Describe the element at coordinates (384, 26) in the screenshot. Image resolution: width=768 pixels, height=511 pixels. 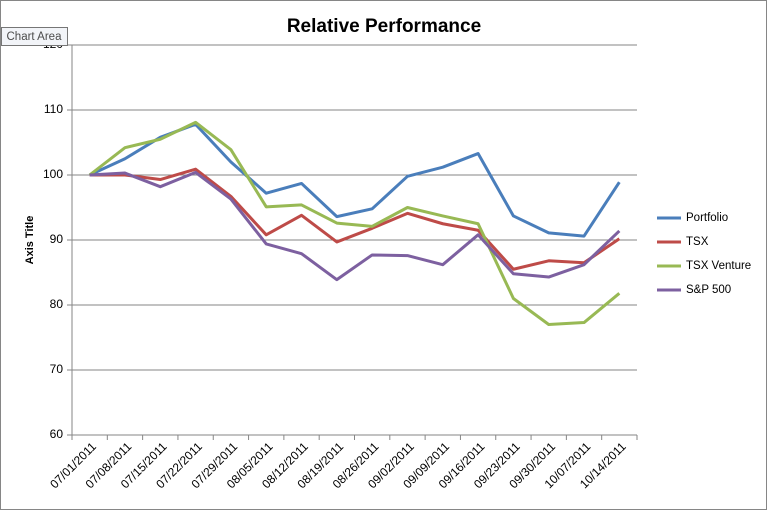
I see `chart-title: Relative Performance` at that location.